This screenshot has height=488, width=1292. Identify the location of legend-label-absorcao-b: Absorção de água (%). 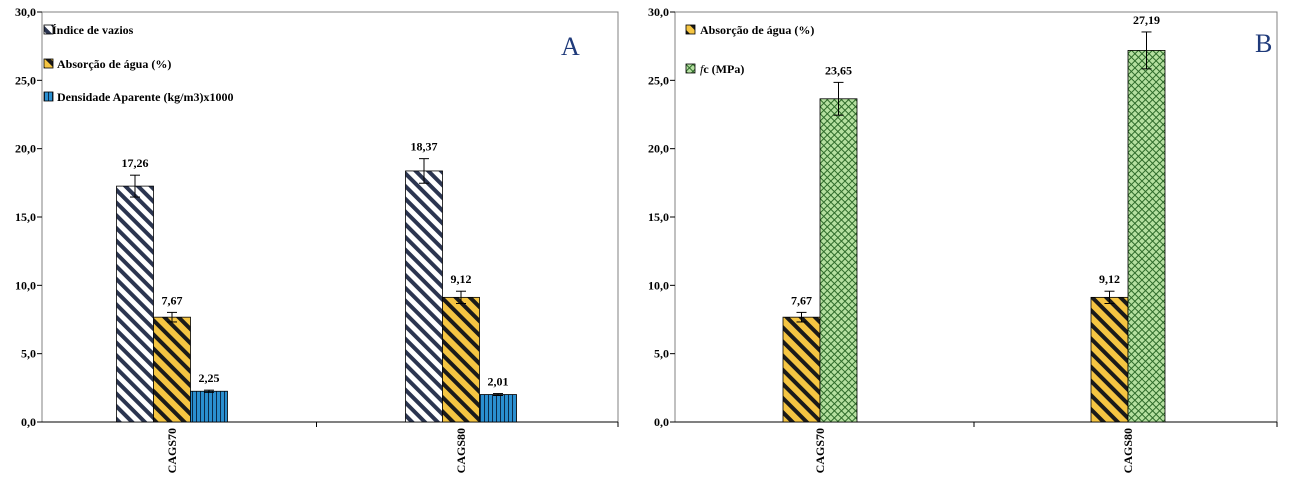
(757, 30).